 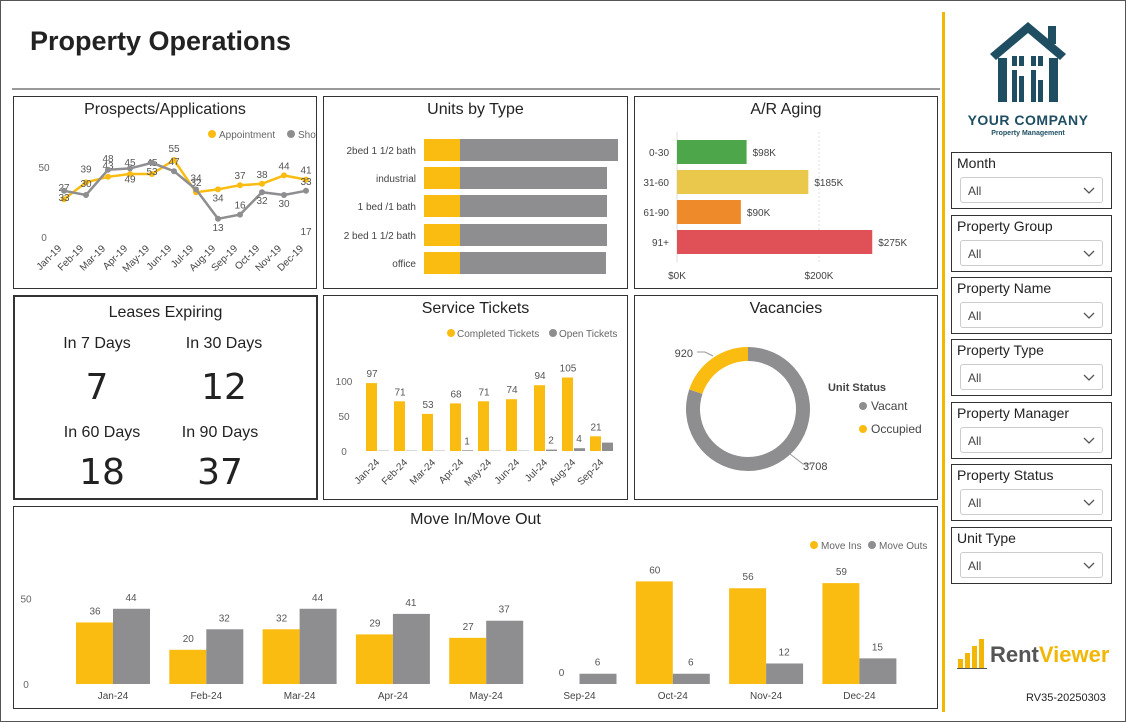 I want to click on data-label: 47, so click(x=174, y=162).